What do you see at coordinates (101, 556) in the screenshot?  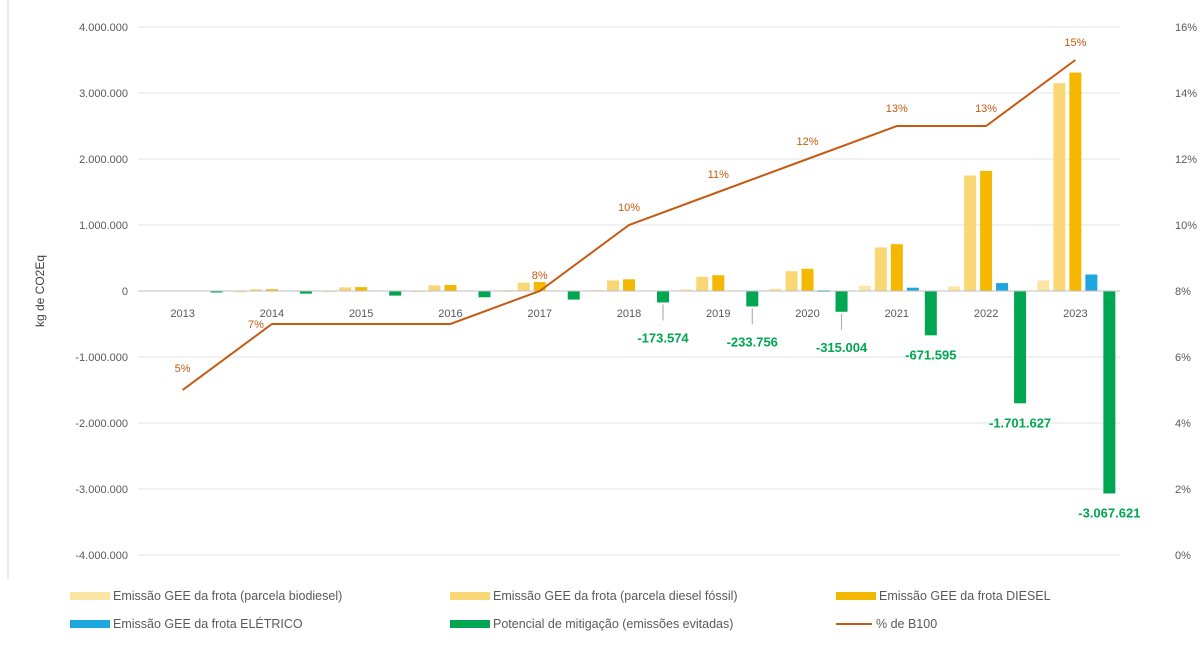 I see `y-left-tick-label: -4.000.000` at bounding box center [101, 556].